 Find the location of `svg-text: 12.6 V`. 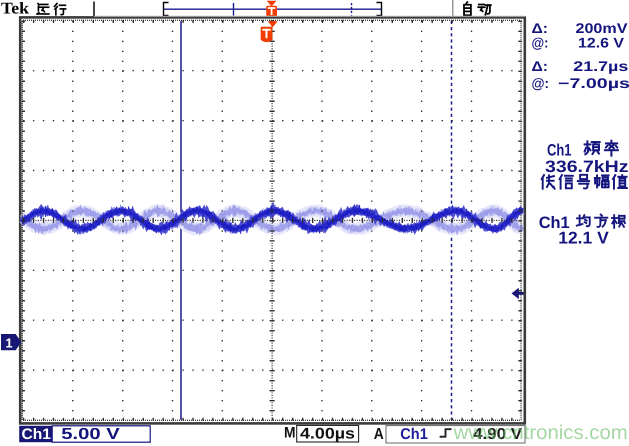

svg-text: 12.6 V is located at coordinates (601, 42).